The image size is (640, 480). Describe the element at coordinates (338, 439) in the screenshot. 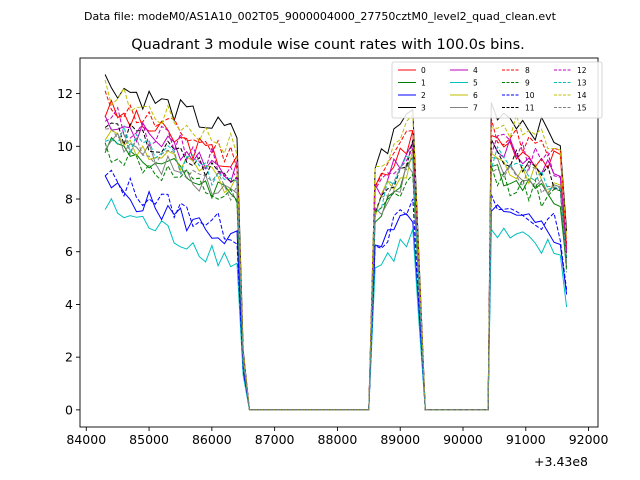

I see `x-tick-label: 88000` at that location.